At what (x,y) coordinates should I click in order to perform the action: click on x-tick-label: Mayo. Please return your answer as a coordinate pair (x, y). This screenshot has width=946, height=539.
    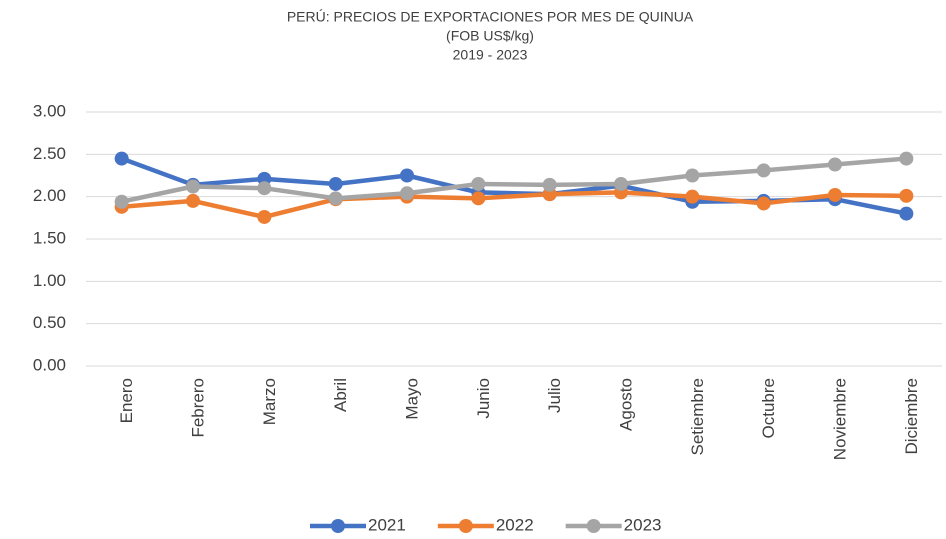
    Looking at the image, I should click on (411, 399).